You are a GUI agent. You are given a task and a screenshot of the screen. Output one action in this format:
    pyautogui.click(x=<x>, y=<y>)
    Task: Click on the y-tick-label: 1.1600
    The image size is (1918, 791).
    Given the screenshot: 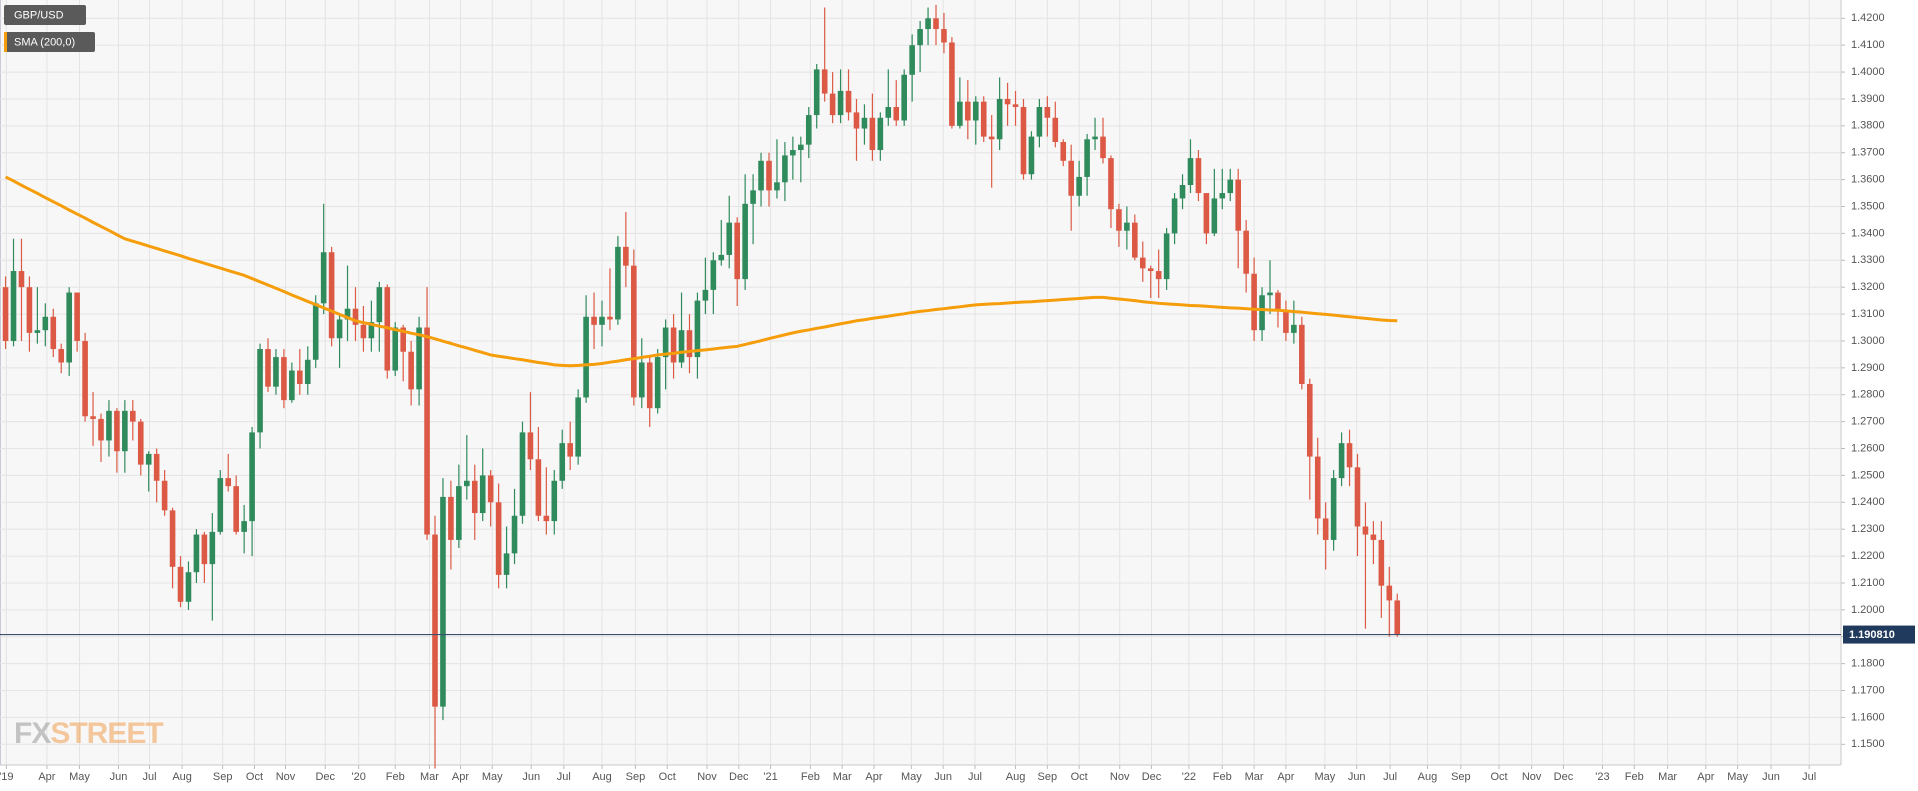 What is the action you would take?
    pyautogui.click(x=1868, y=717)
    